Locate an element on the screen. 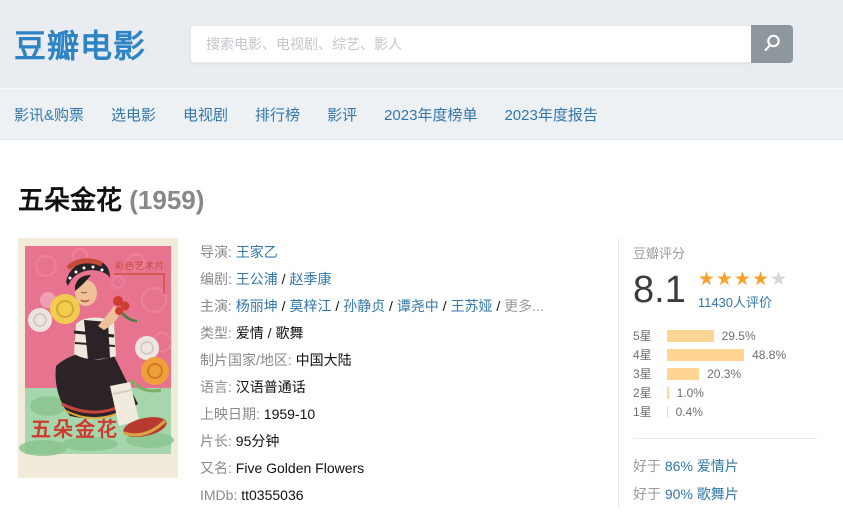 This screenshot has width=843, height=526. detail-label: IMDb: is located at coordinates (221, 495).